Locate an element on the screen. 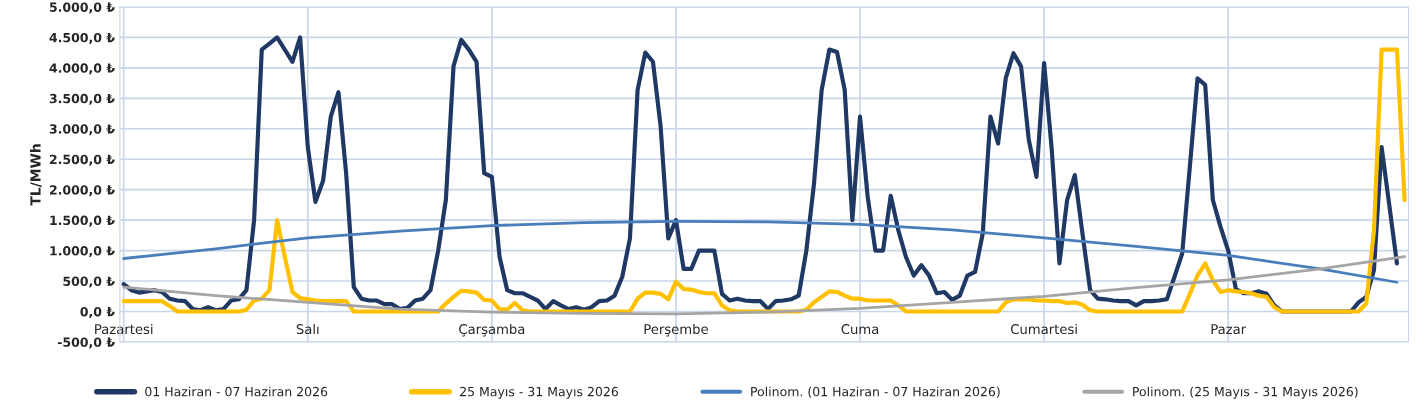 Image resolution: width=1427 pixels, height=410 pixels. y-tick-label: 0,0 ₺ is located at coordinates (97, 312).